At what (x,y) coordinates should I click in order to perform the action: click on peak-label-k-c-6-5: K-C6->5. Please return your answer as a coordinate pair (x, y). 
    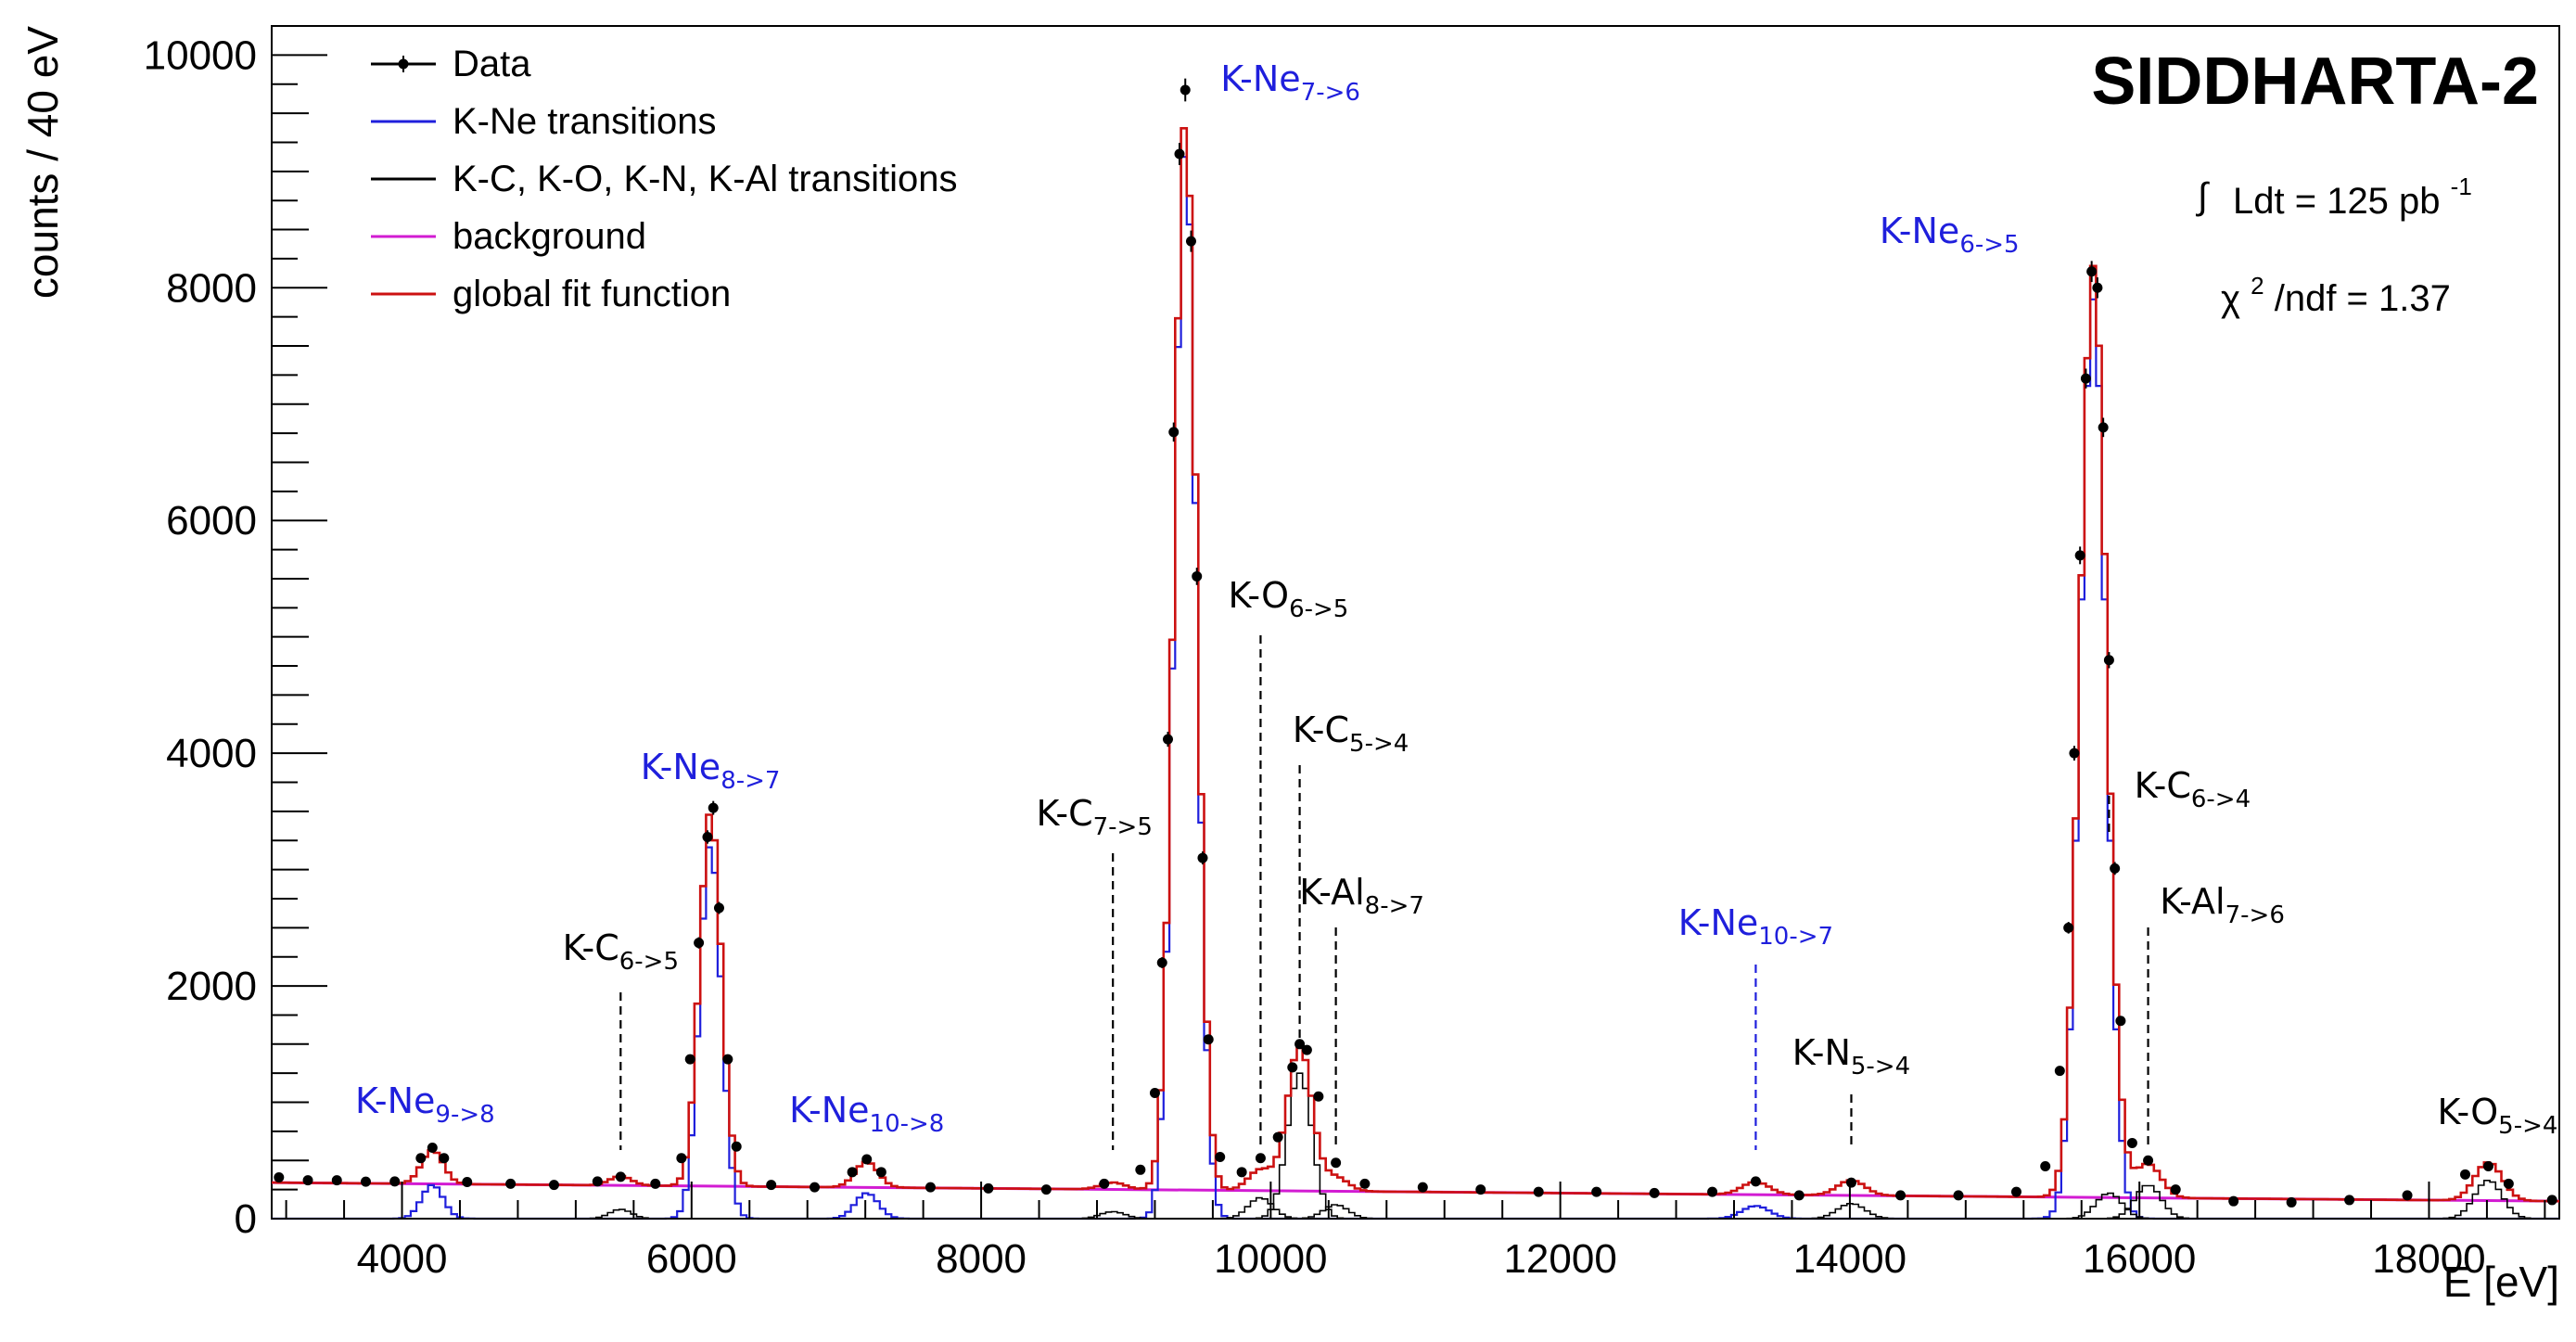
    Looking at the image, I should click on (621, 951).